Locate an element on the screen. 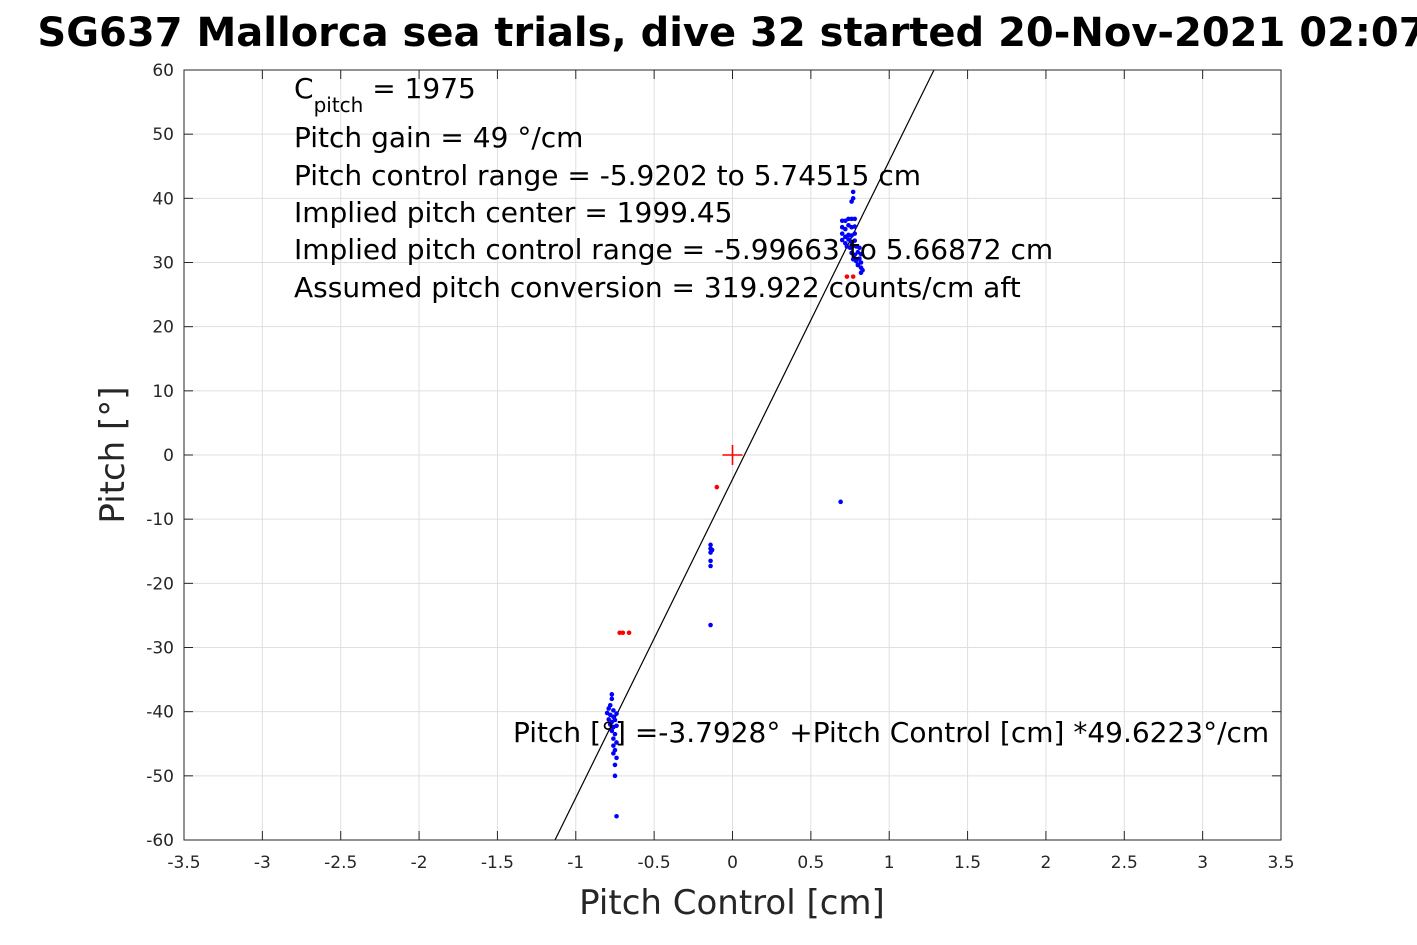 The height and width of the screenshot is (945, 1417). y-tick-label: 20 is located at coordinates (163, 328).